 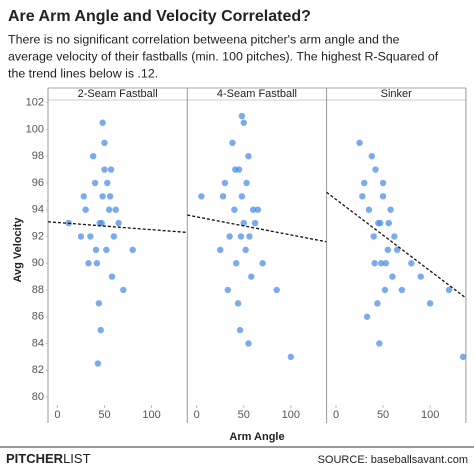 I want to click on y-axis-label: Avg Velocity, so click(x=18, y=250).